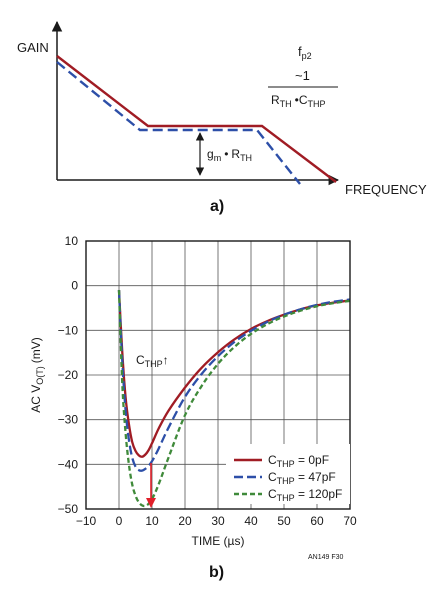 The height and width of the screenshot is (591, 435). What do you see at coordinates (185, 521) in the screenshot?
I see `x-tick-label: 20` at bounding box center [185, 521].